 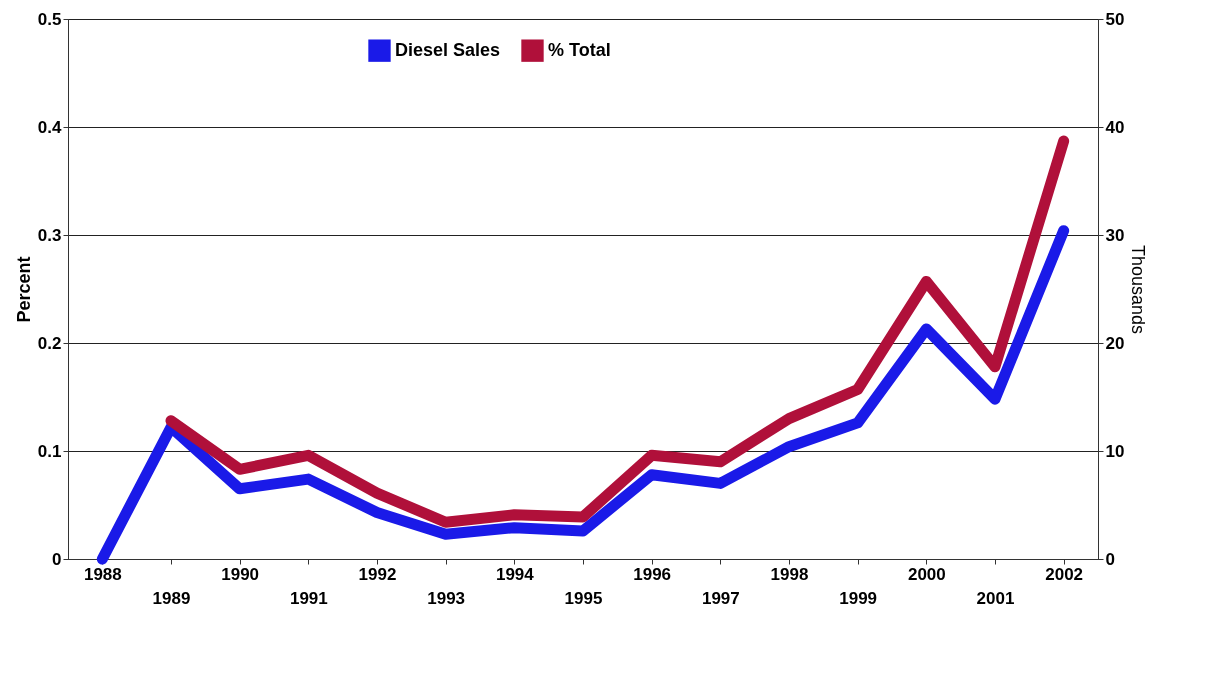 I want to click on x-tick-label: 1989, so click(x=171, y=598).